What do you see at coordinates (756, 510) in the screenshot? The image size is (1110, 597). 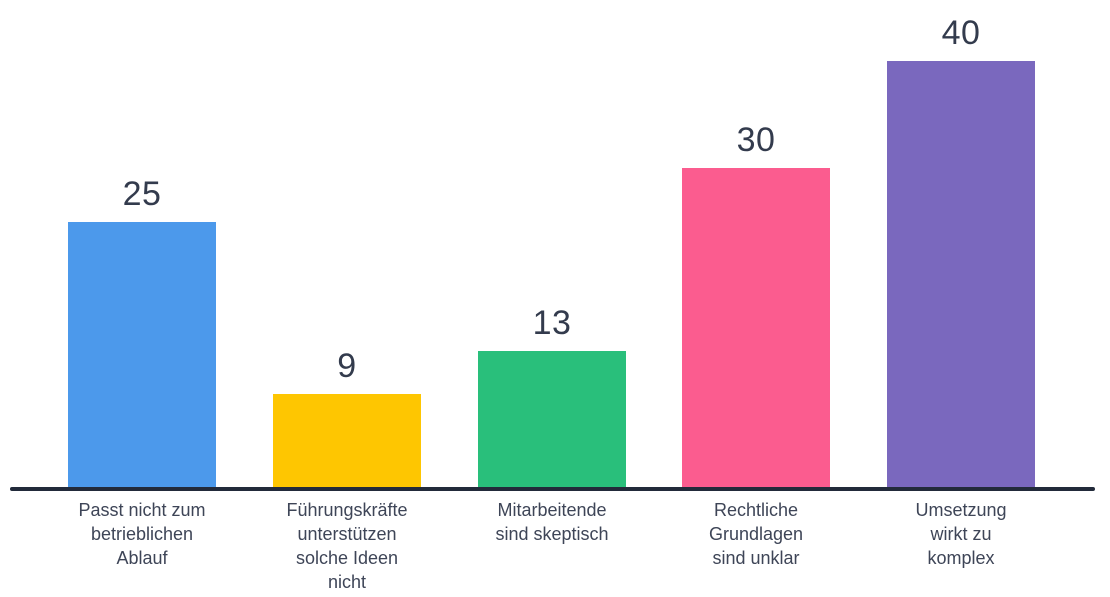 I see `category-label-line: Rechtliche` at bounding box center [756, 510].